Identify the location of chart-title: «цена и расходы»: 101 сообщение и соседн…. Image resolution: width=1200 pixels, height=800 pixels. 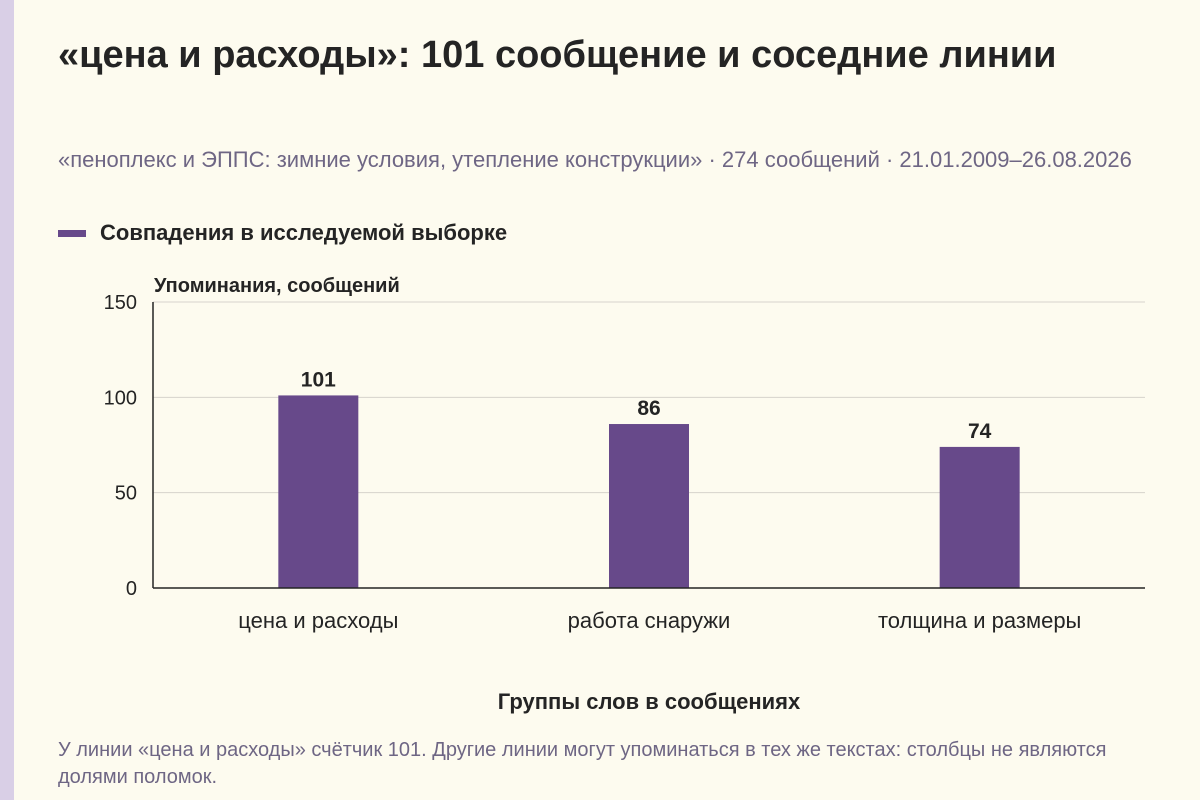
(557, 55).